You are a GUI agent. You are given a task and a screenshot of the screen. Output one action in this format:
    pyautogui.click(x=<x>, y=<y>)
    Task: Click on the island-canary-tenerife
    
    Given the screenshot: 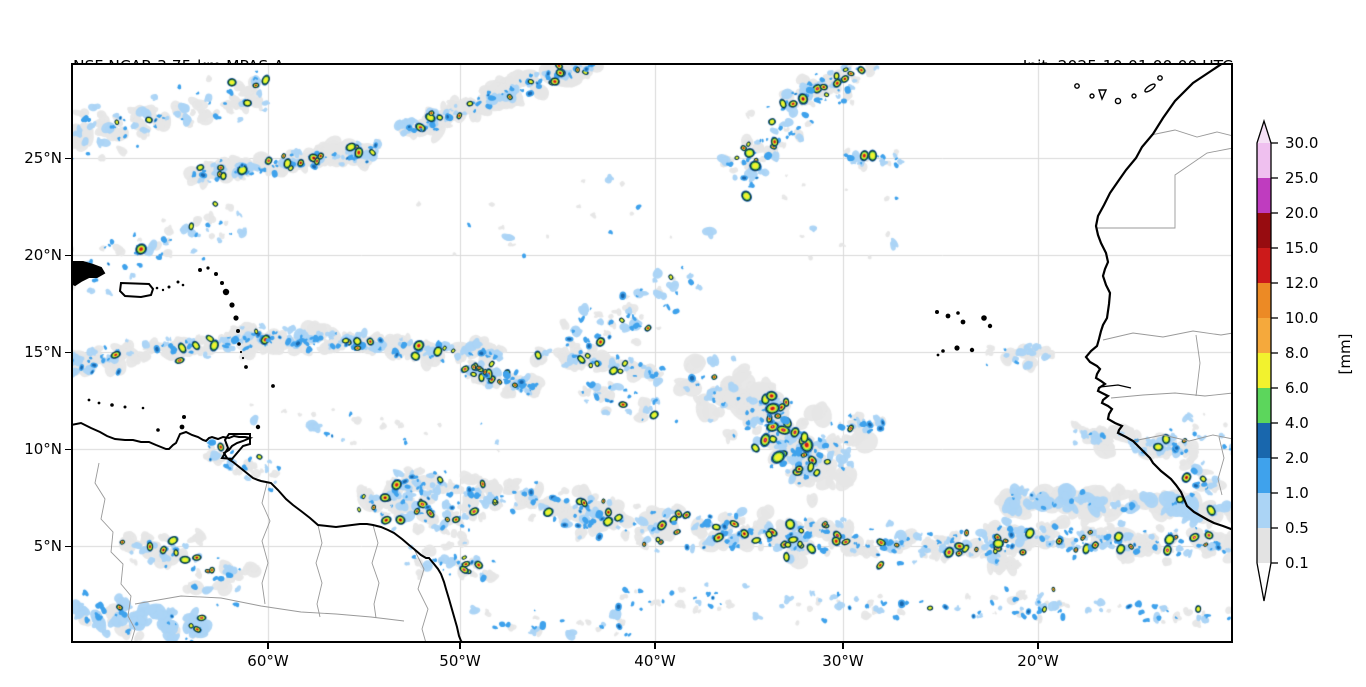 What is the action you would take?
    pyautogui.click(x=1103, y=95)
    